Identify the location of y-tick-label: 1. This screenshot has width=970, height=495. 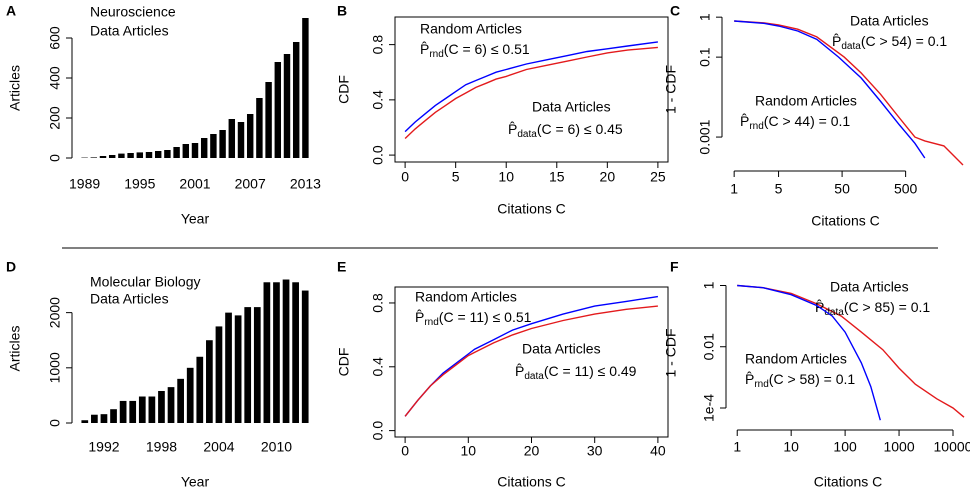
(705, 17).